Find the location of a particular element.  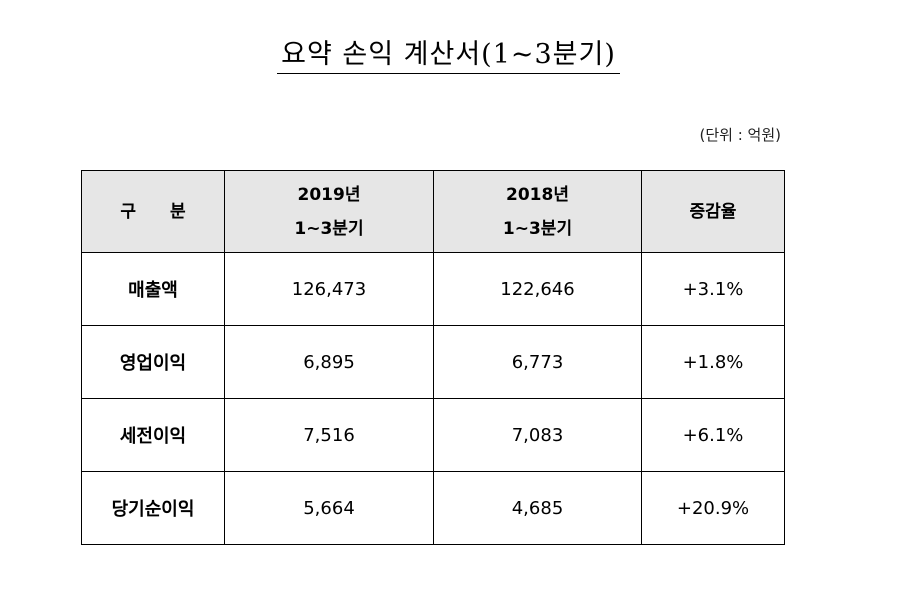

header-2018: 2018년 1~3분기 is located at coordinates (537, 211).